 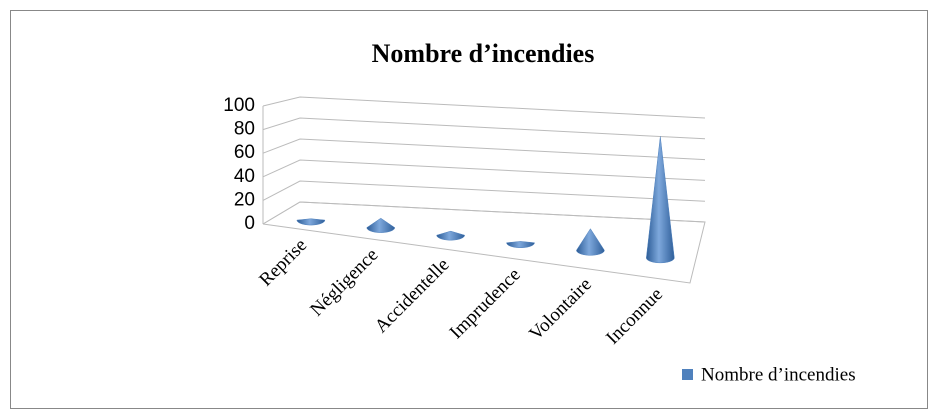 I want to click on y-tick-label: 80, so click(x=244, y=129).